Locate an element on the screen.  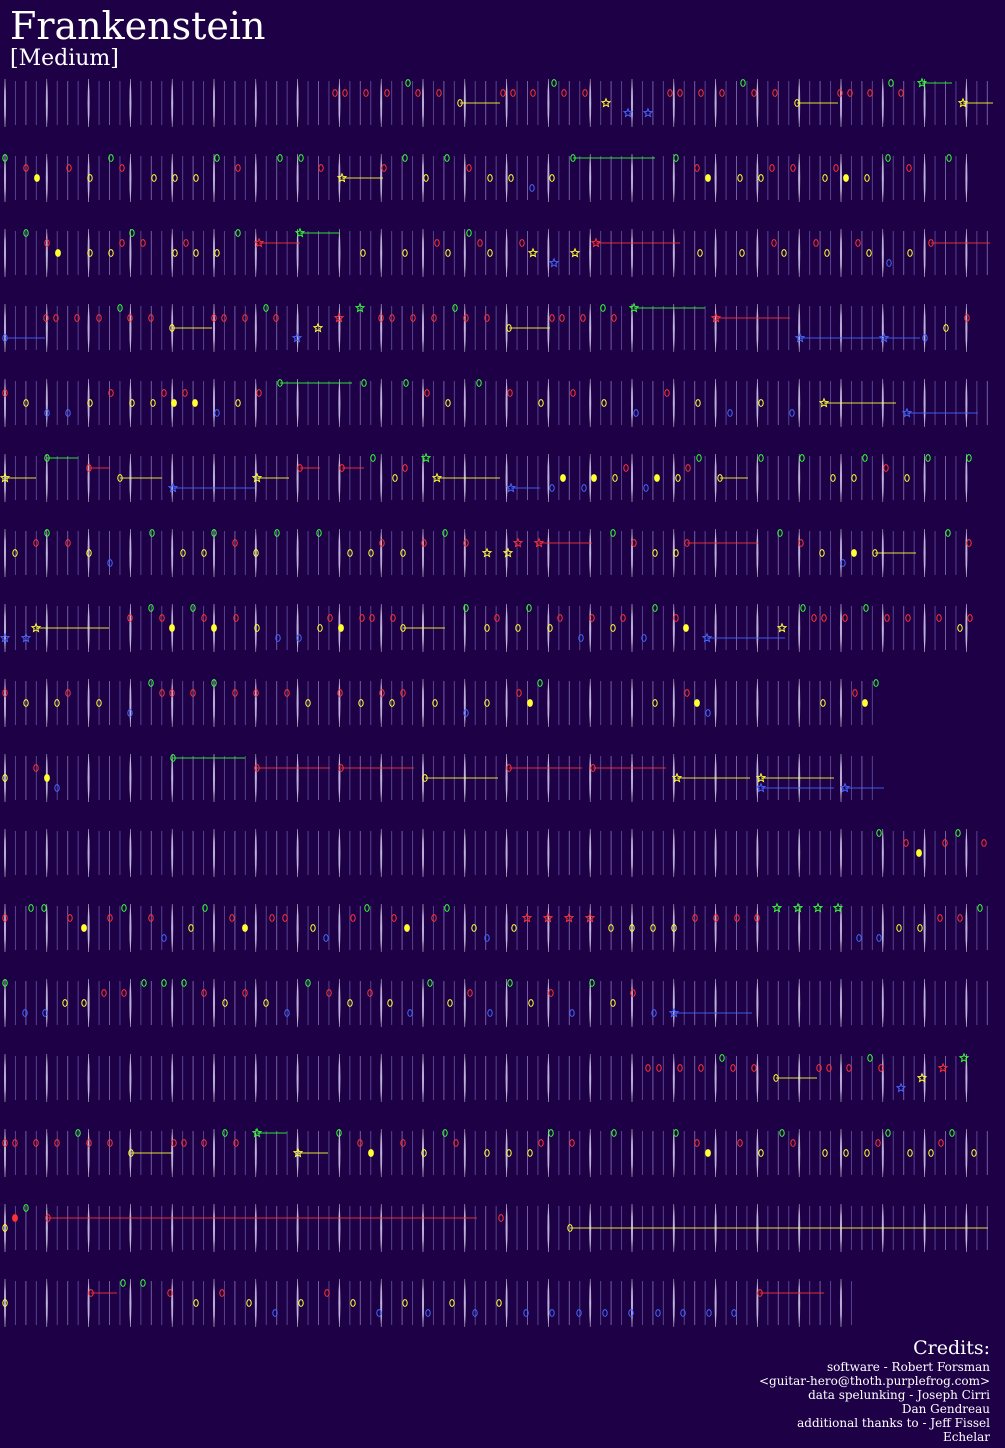
credits-heading: Credits: is located at coordinates (951, 1348).